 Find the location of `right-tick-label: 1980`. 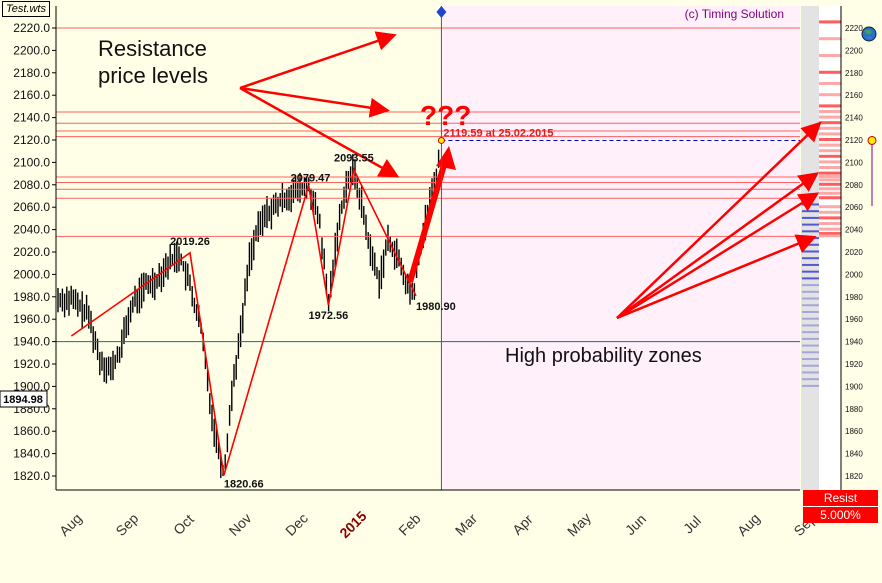

right-tick-label: 1980 is located at coordinates (854, 297).